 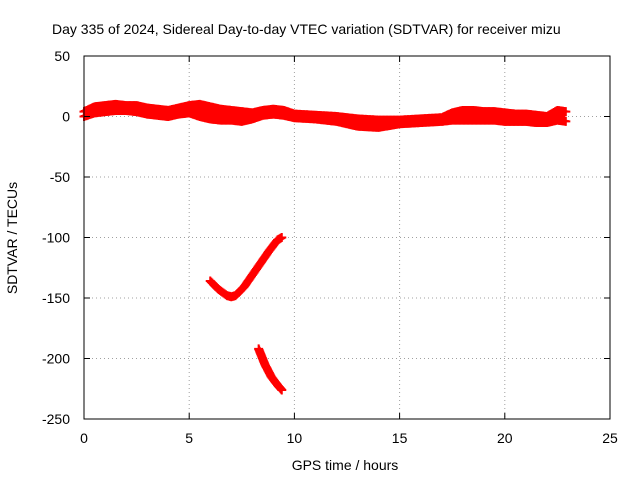 What do you see at coordinates (505, 438) in the screenshot?
I see `x-tick-label: 20` at bounding box center [505, 438].